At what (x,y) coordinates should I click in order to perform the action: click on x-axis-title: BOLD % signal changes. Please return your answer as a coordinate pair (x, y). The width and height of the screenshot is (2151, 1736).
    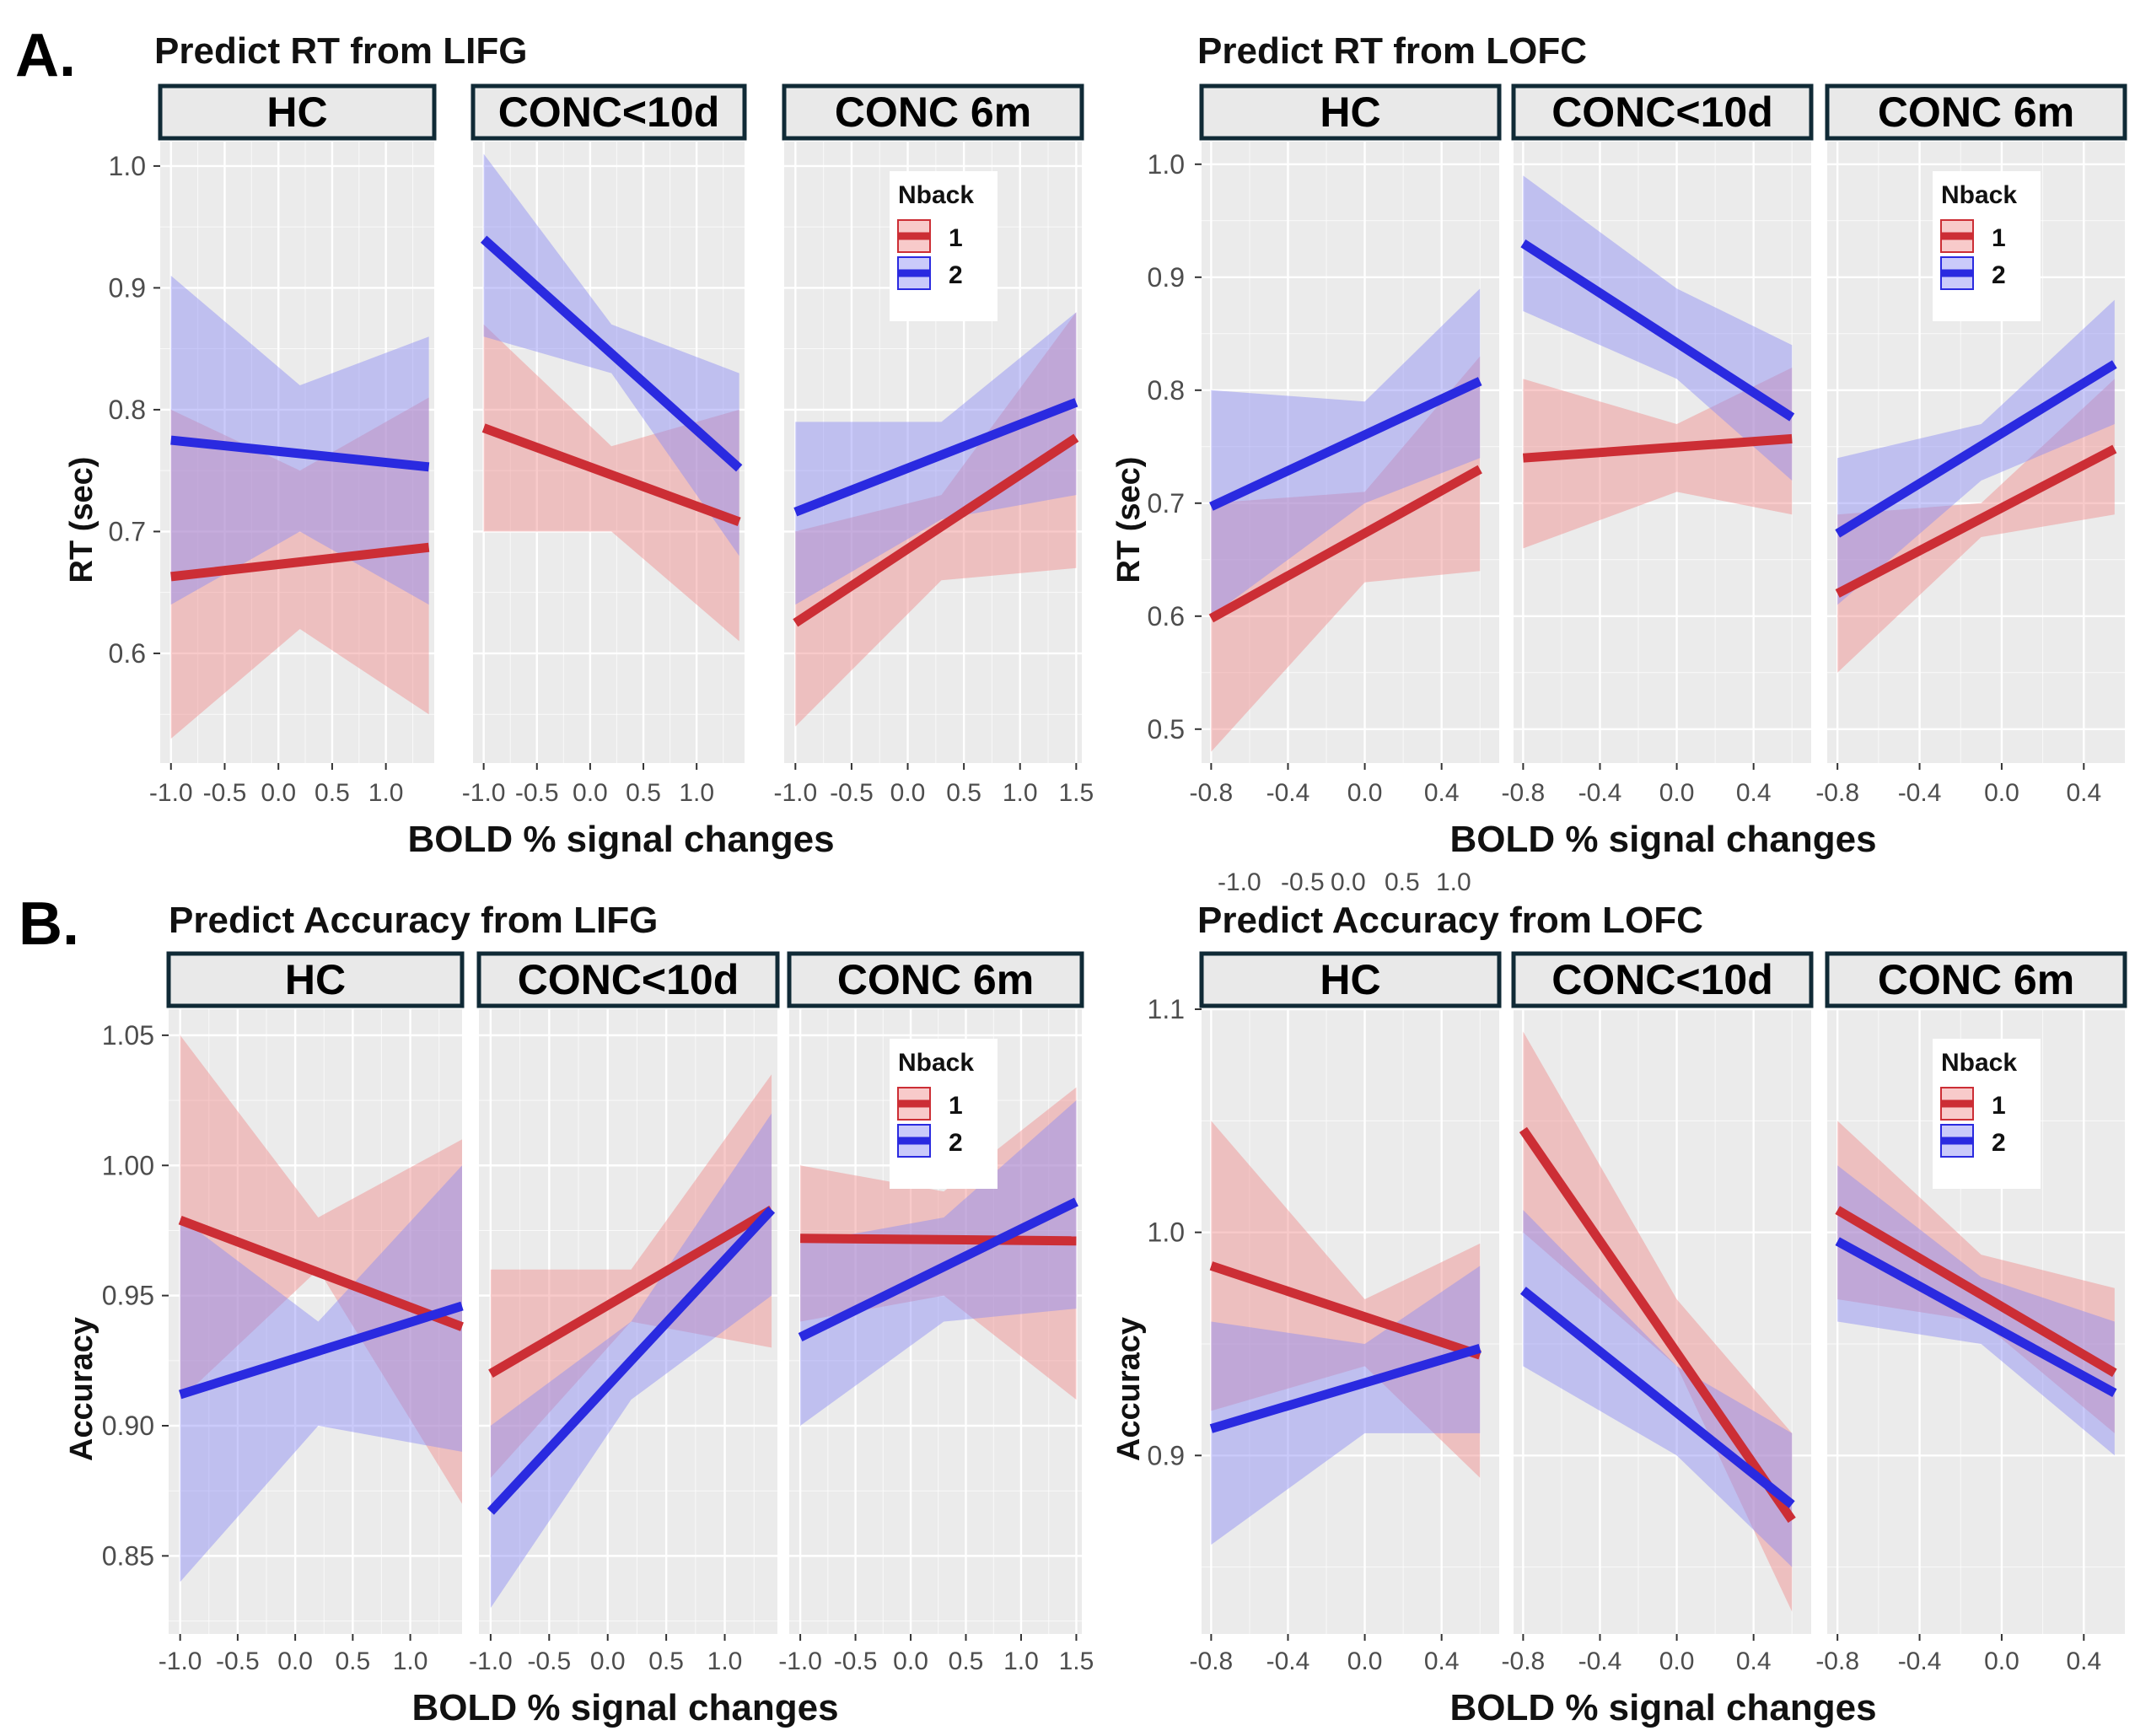
    Looking at the image, I should click on (1662, 839).